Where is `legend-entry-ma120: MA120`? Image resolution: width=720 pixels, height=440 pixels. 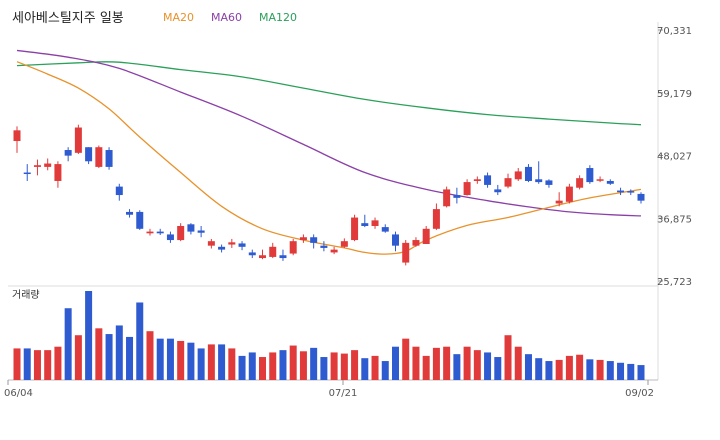
legend-entry-ma120: MA120 is located at coordinates (278, 17).